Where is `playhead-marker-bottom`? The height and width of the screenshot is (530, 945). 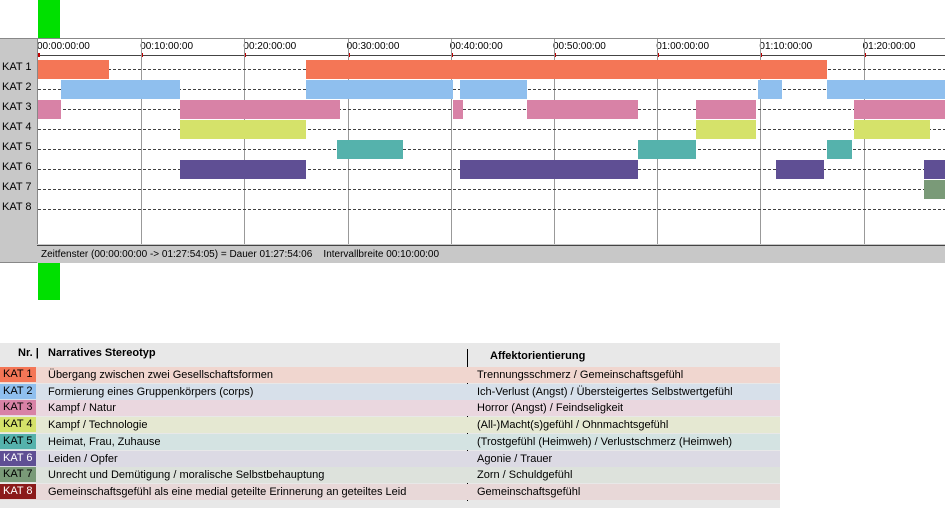
playhead-marker-bottom is located at coordinates (49, 281).